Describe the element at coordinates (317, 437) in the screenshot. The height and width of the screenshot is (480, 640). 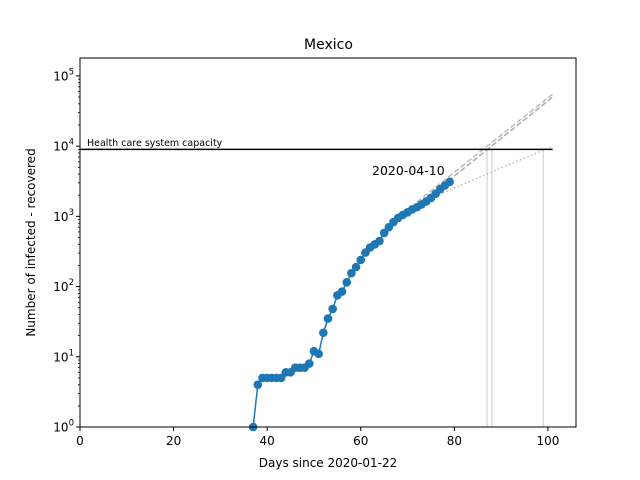
I see `x-axis-ticks: 0 20 40 60 80 100` at that location.